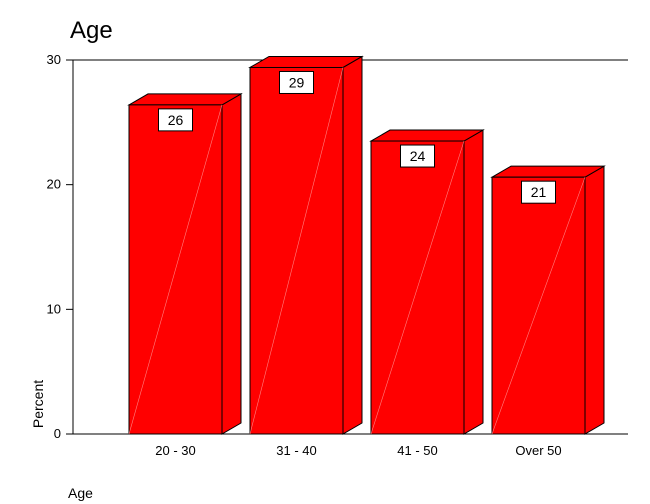  Describe the element at coordinates (54, 308) in the screenshot. I see `y-tick-label: 10` at that location.